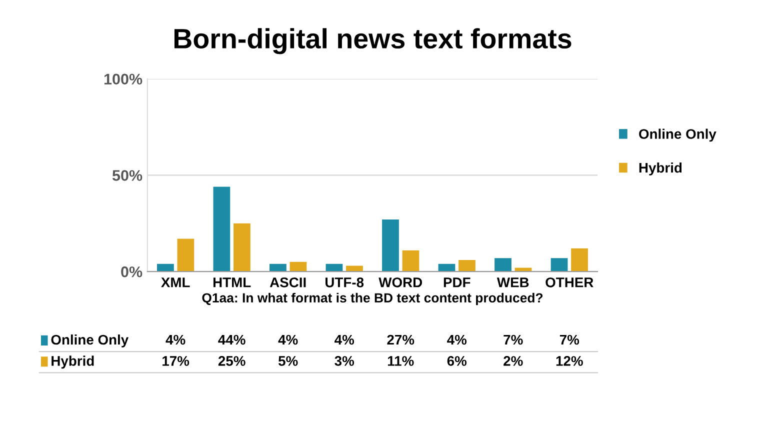  Describe the element at coordinates (127, 175) in the screenshot. I see `y-tick-label: 50%` at that location.